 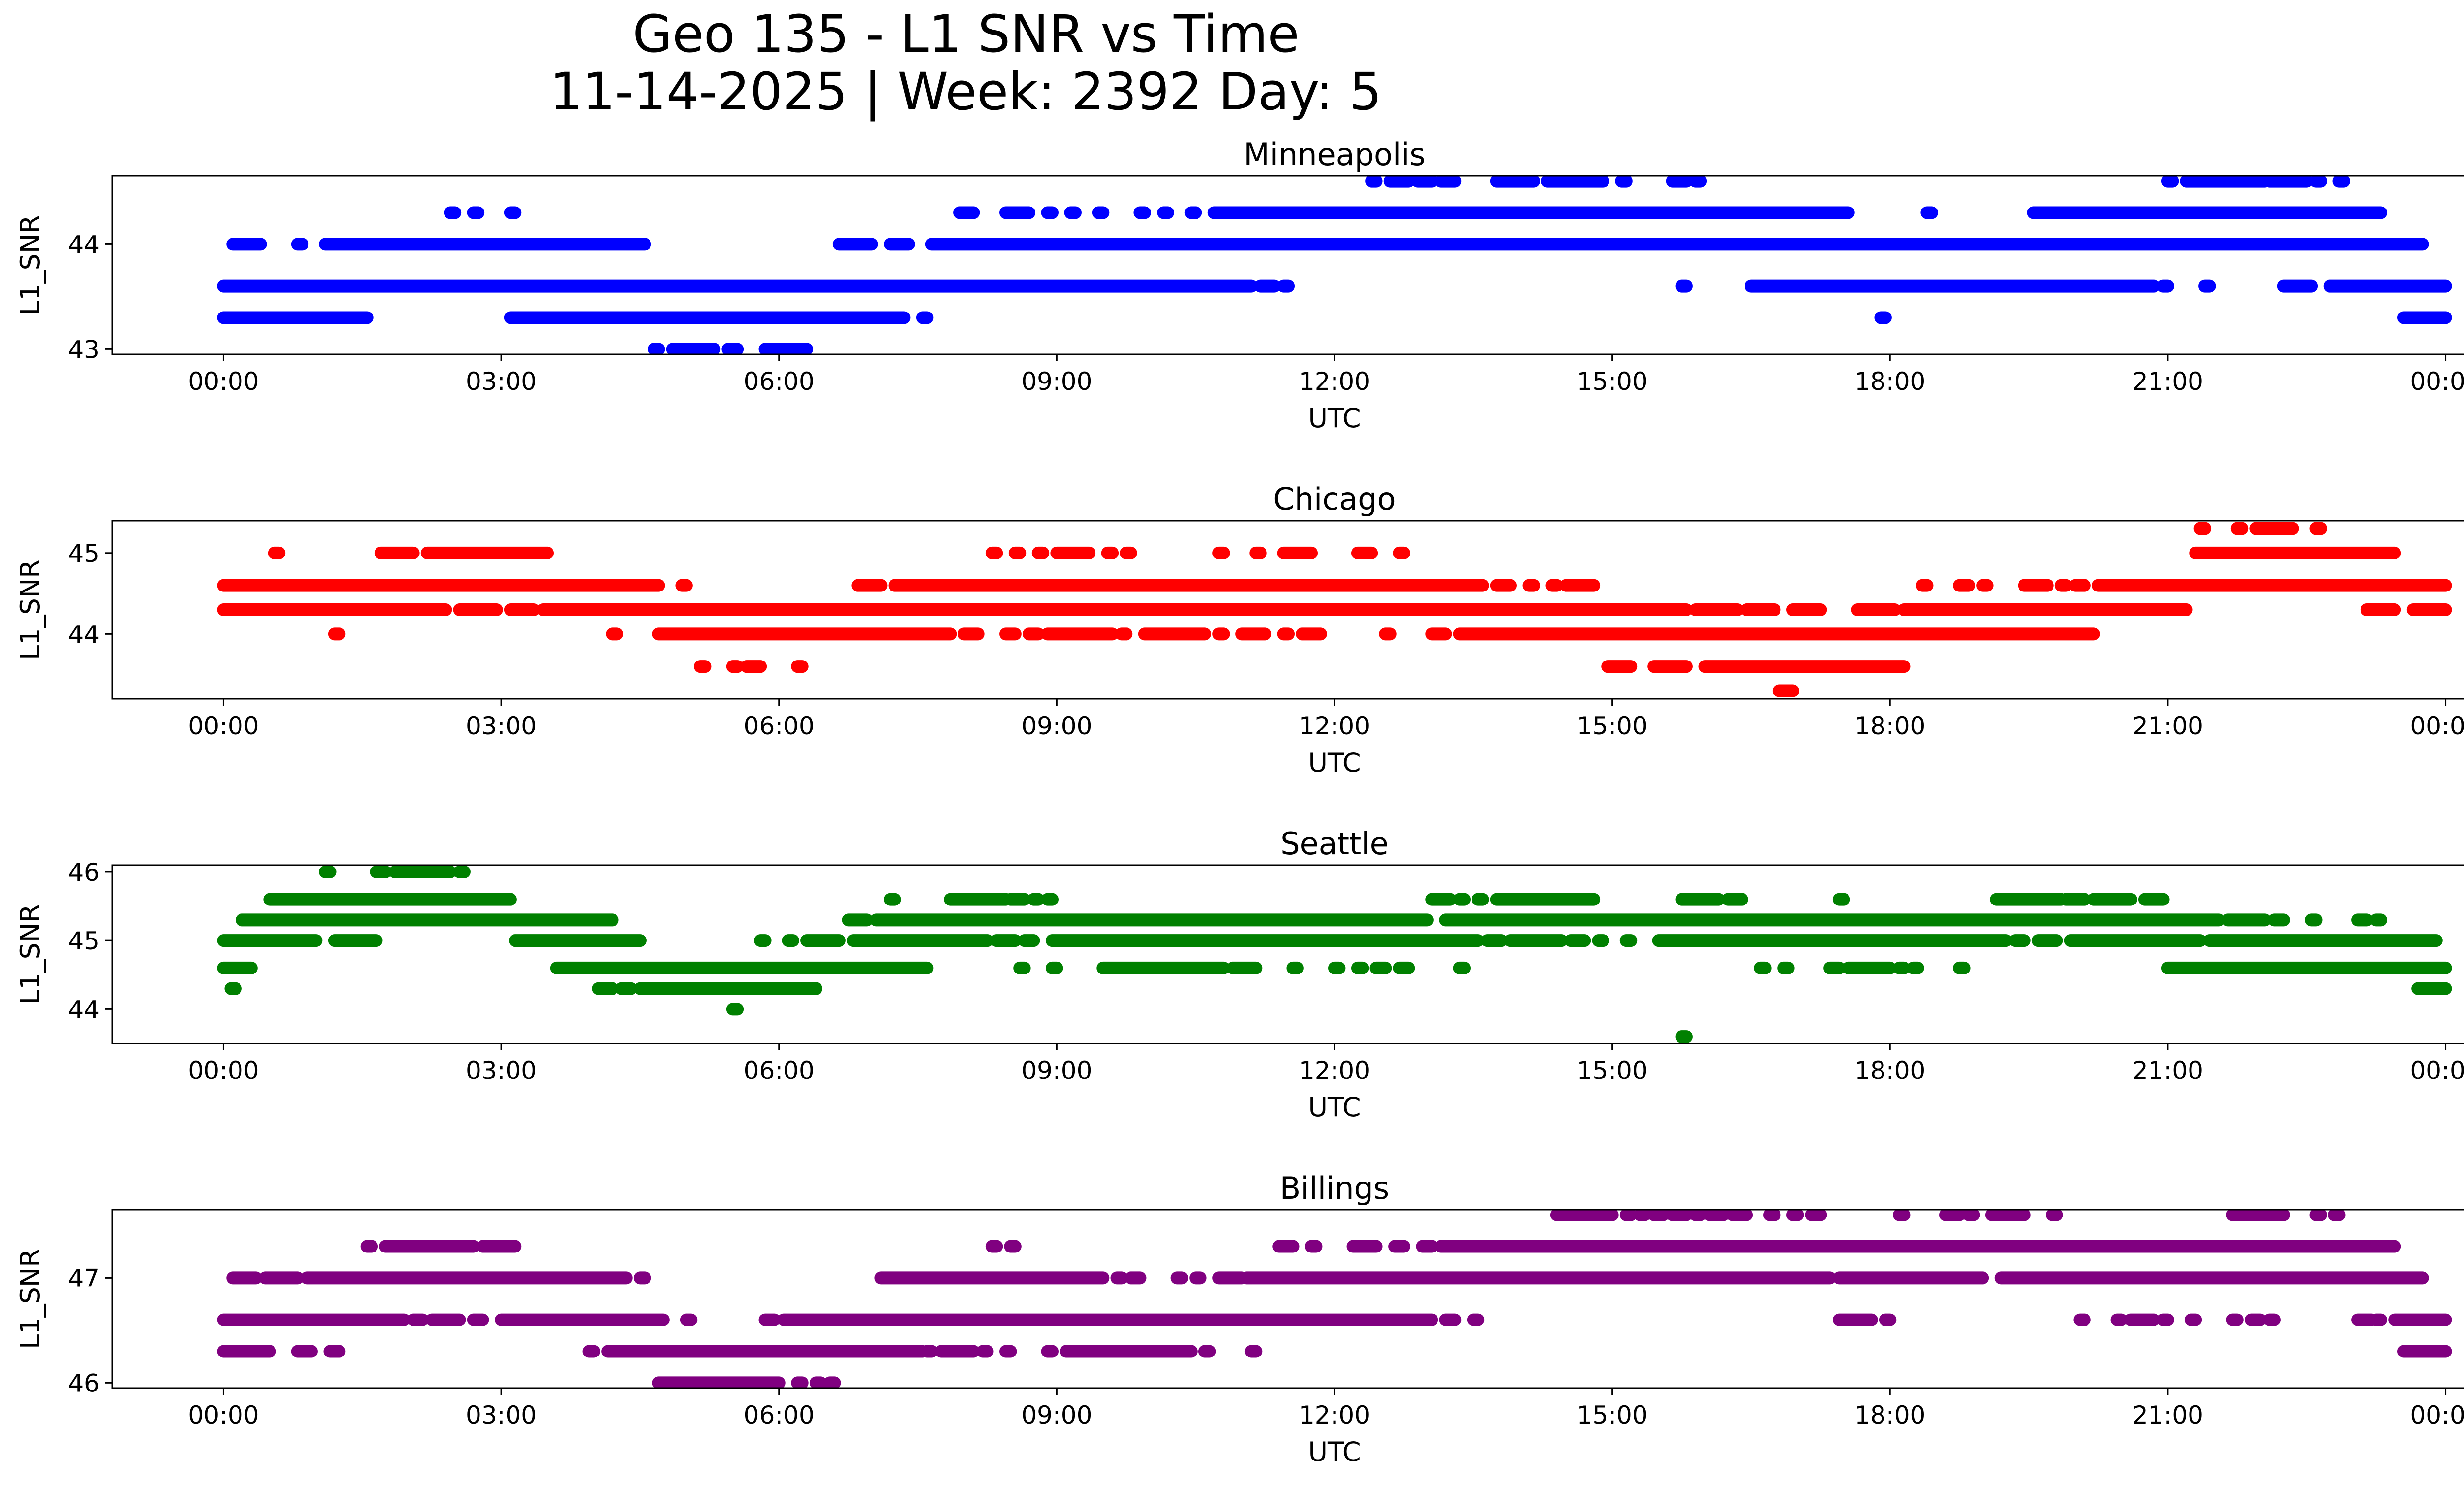 I want to click on x-axis-label: UTC, so click(x=1334, y=762).